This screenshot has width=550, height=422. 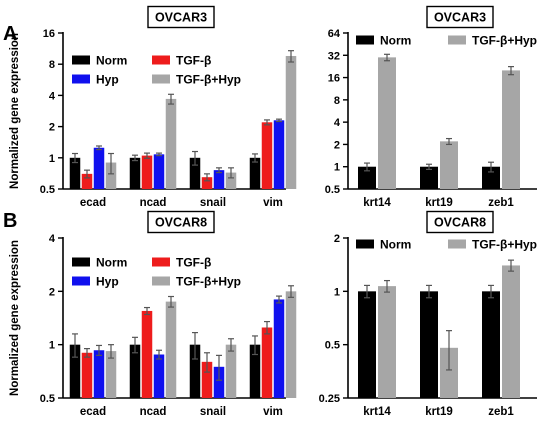 I want to click on bar-krt14-norm, so click(x=367, y=344).